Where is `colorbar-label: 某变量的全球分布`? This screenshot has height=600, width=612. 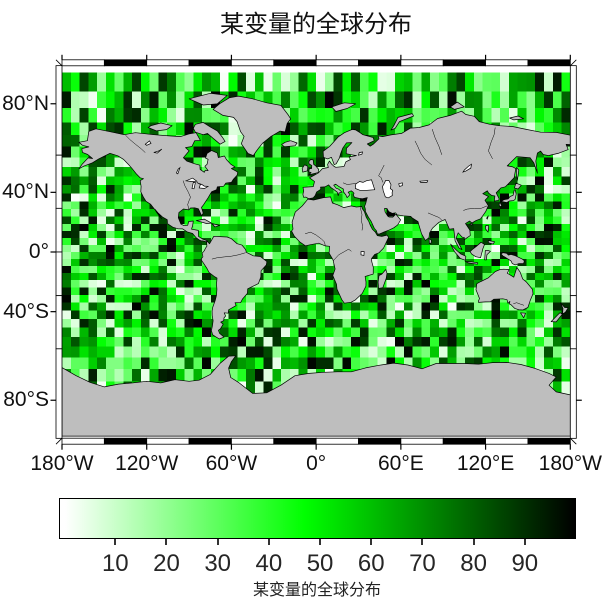
colorbar-label: 某变量的全球分布 is located at coordinates (316, 589).